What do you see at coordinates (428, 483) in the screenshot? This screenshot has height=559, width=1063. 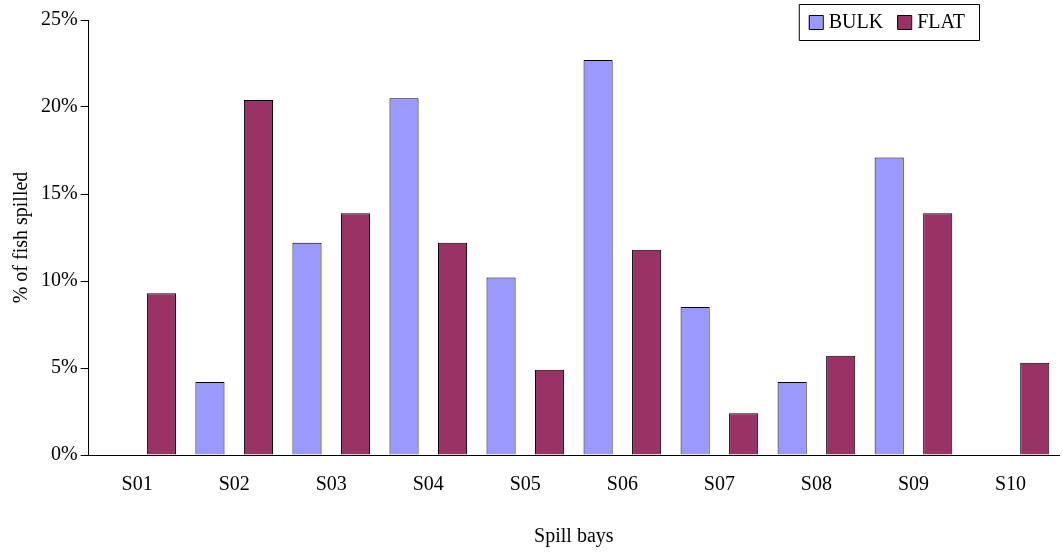 I see `x-tick-label: S04` at bounding box center [428, 483].